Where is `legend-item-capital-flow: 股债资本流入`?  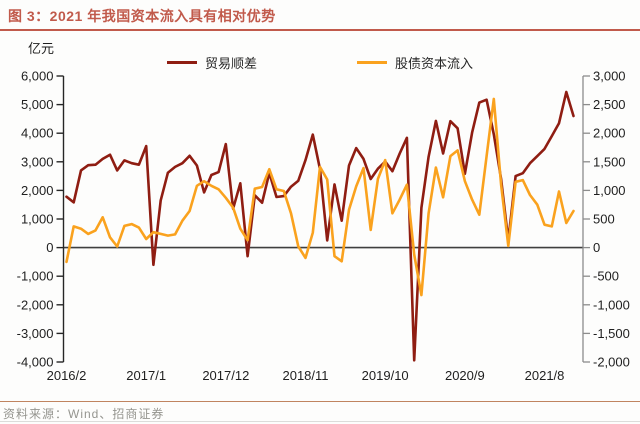 legend-item-capital-flow: 股债资本流入 is located at coordinates (415, 62).